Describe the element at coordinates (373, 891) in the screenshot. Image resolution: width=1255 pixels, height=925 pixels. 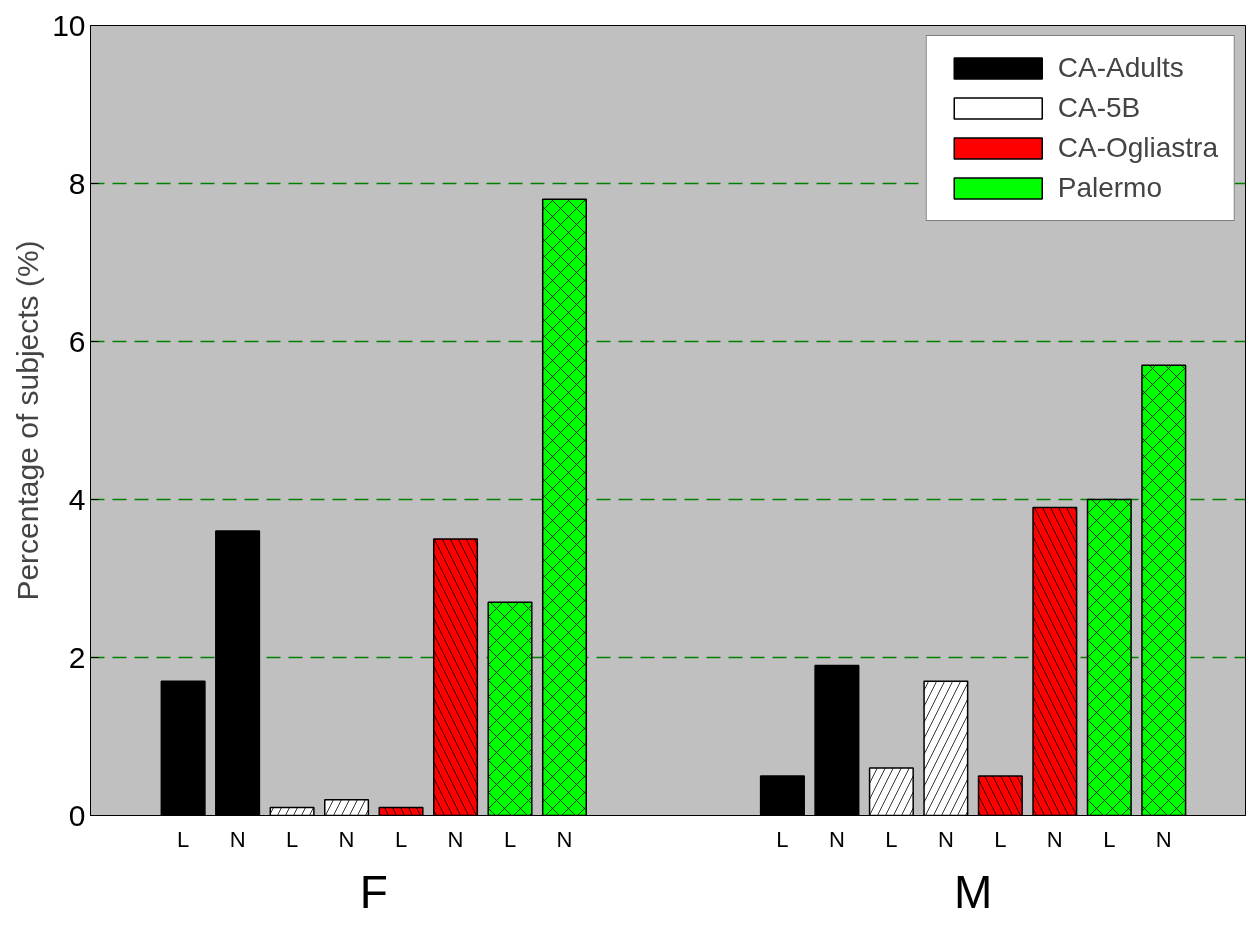
I see `text: F` at that location.